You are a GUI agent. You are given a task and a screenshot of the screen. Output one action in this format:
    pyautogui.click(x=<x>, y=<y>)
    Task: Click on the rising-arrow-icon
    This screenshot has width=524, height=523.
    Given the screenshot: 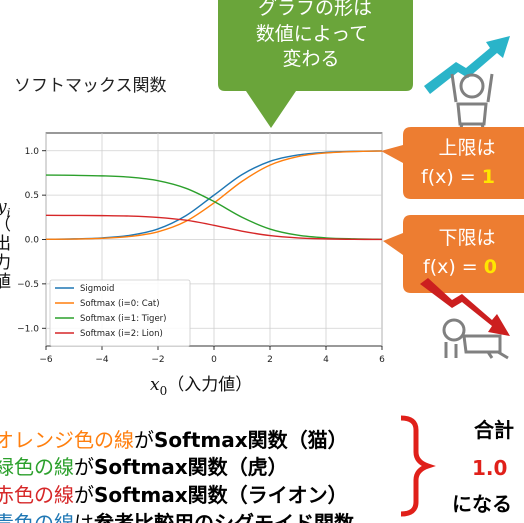 What is the action you would take?
    pyautogui.click(x=467, y=65)
    